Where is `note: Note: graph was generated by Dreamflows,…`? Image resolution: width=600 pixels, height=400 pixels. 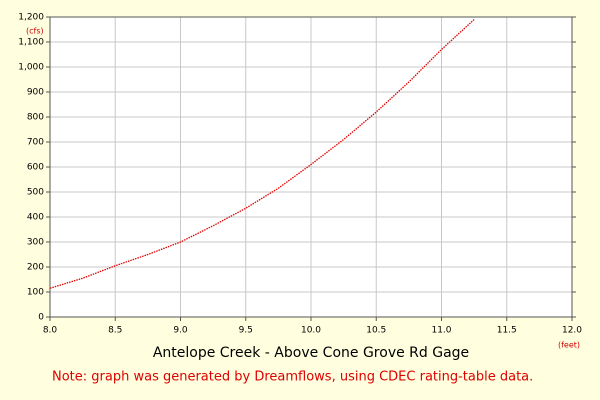 note: Note: graph was generated by Dreamflows,… is located at coordinates (292, 377).